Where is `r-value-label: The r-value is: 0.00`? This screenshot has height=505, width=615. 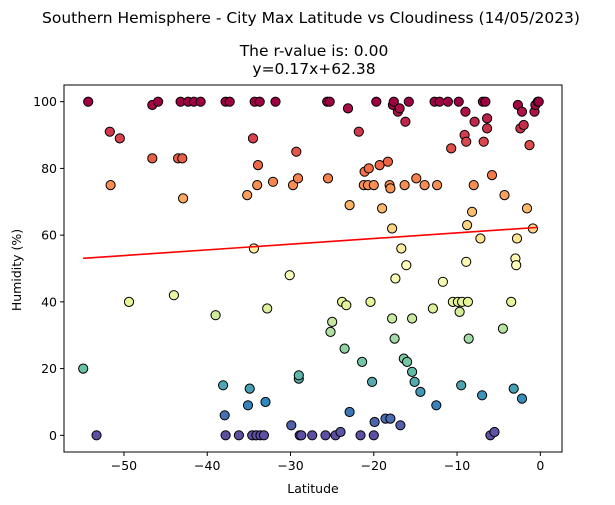
r-value-label: The r-value is: 0.00 is located at coordinates (314, 51).